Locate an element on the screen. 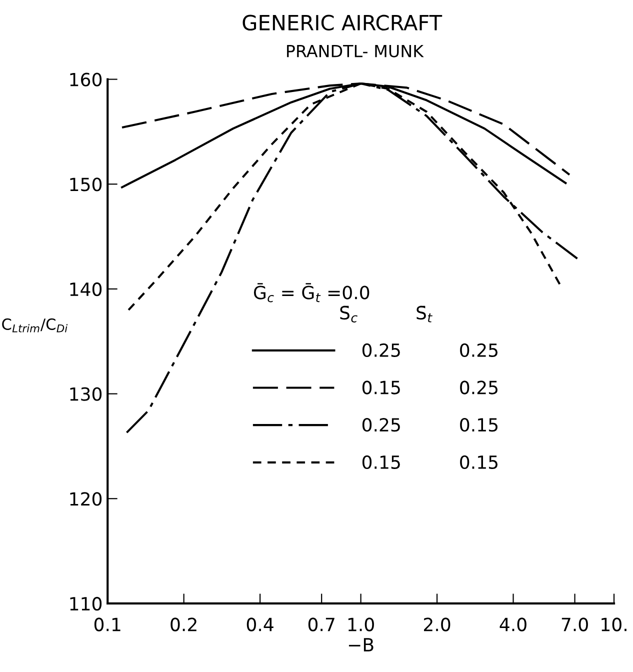  x-tick-label: 10. is located at coordinates (614, 625).